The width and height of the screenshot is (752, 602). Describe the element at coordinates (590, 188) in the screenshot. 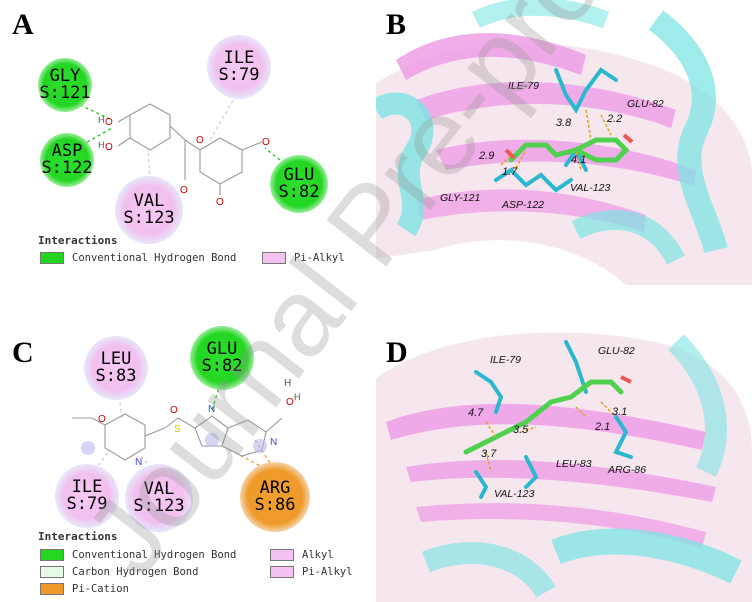

I see `panel-b-label-val123: VAL-123` at that location.